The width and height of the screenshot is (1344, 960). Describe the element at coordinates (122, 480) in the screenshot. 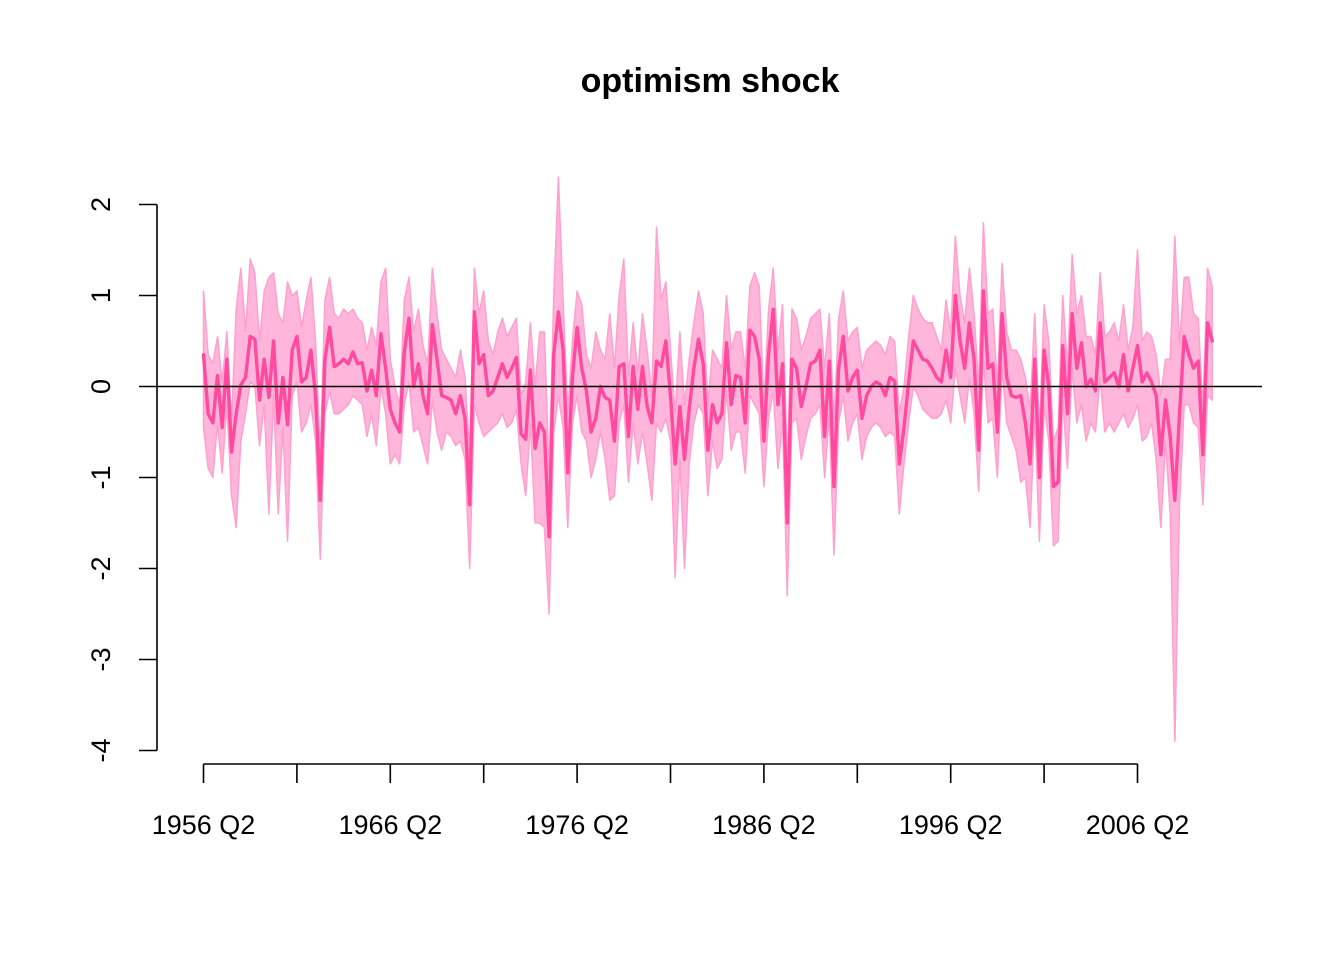

I see `y-axis: -4 -3 -2 -1 0 1 2` at that location.